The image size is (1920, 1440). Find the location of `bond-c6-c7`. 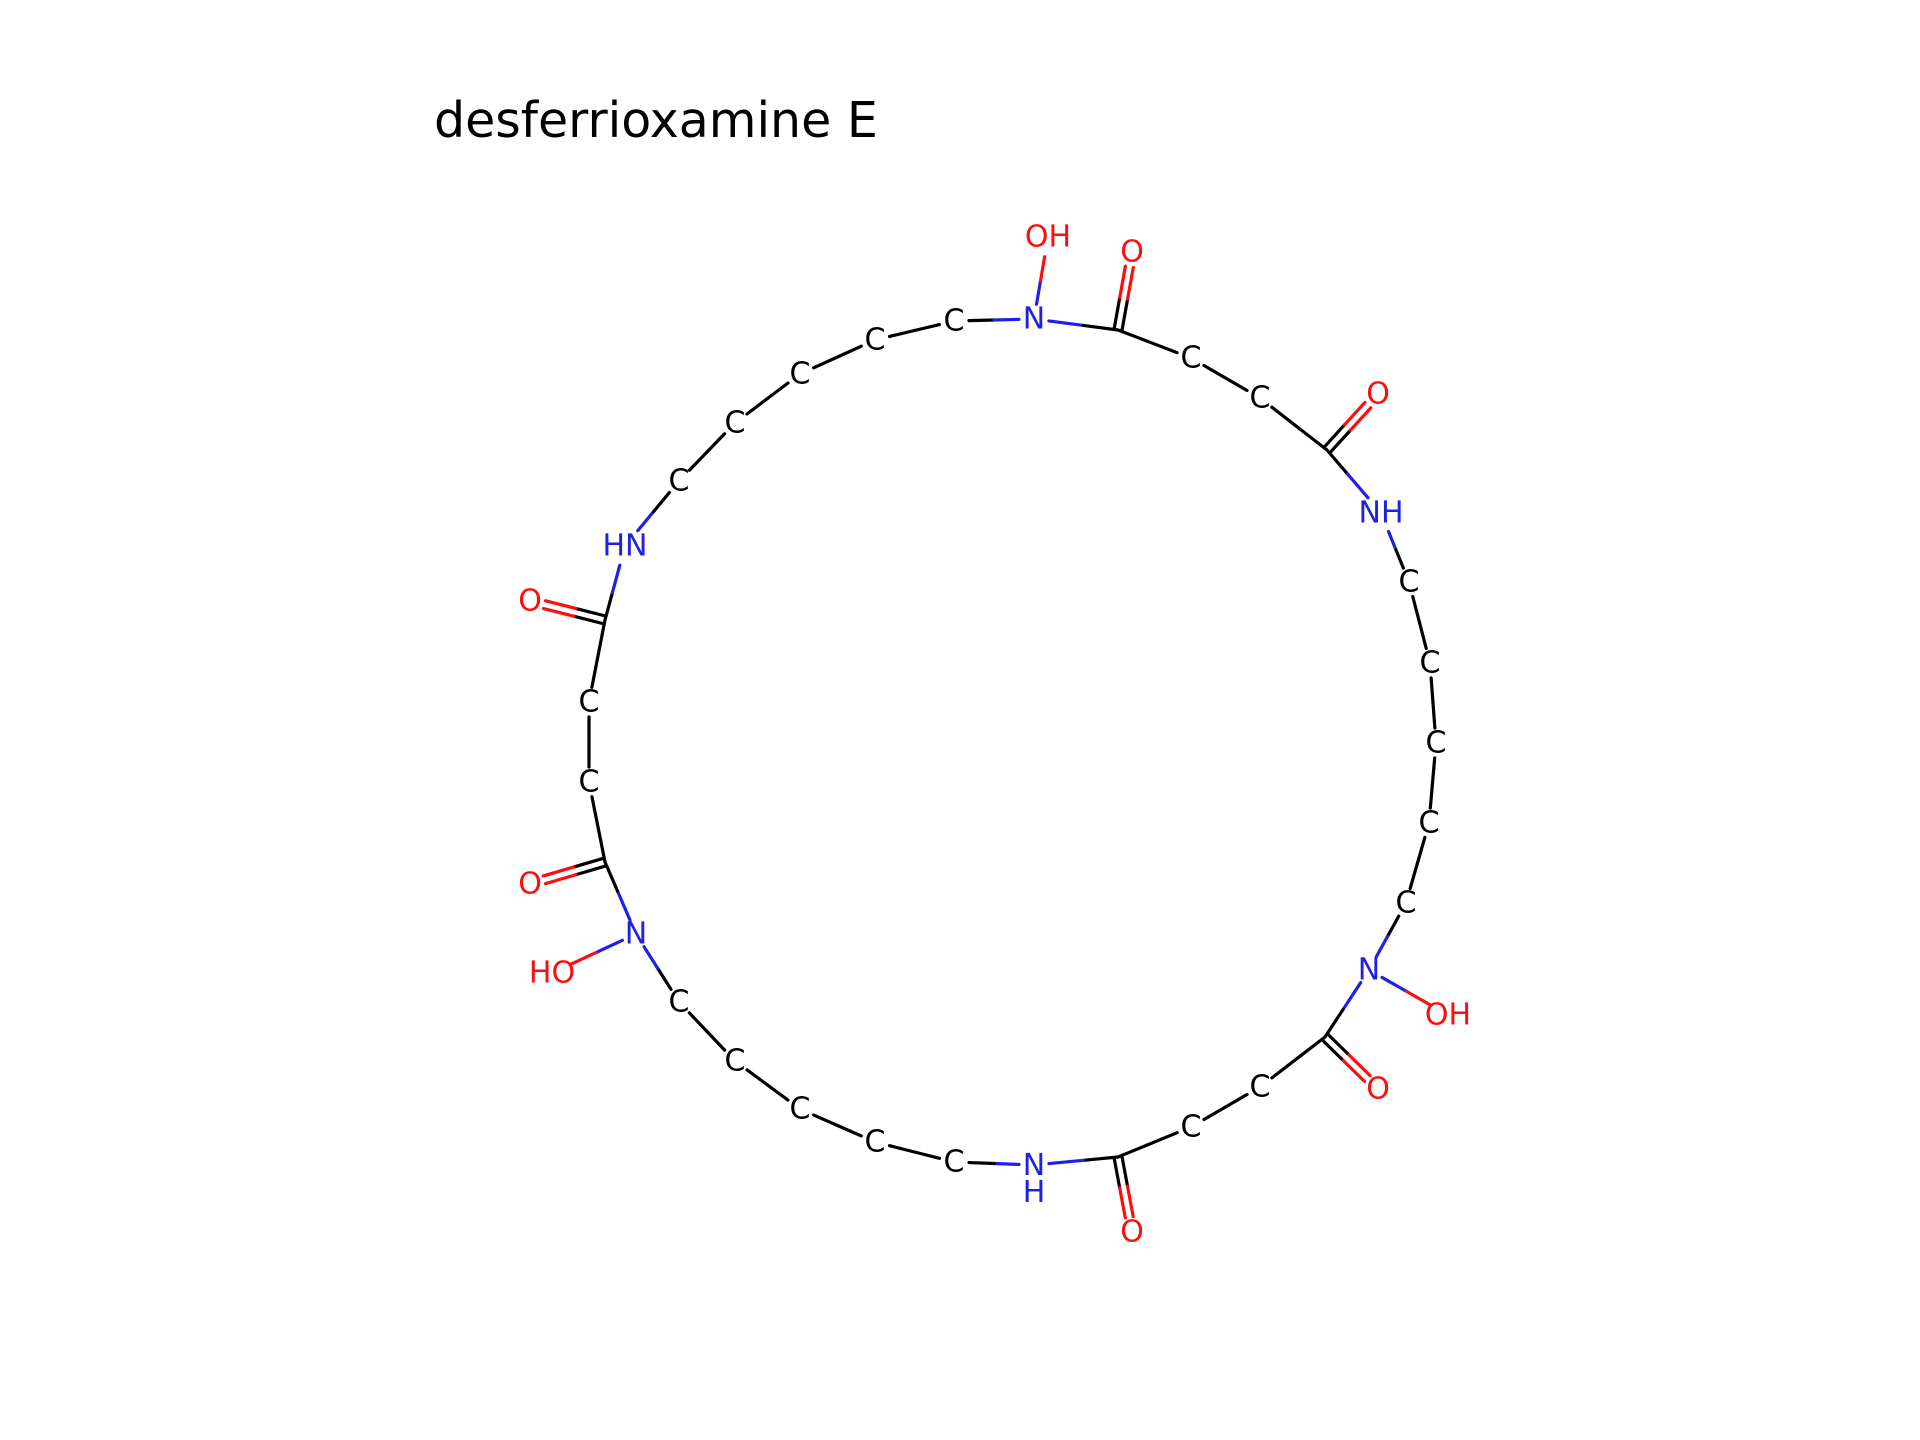

bond-c6-c7 is located at coordinates (1162, 347).